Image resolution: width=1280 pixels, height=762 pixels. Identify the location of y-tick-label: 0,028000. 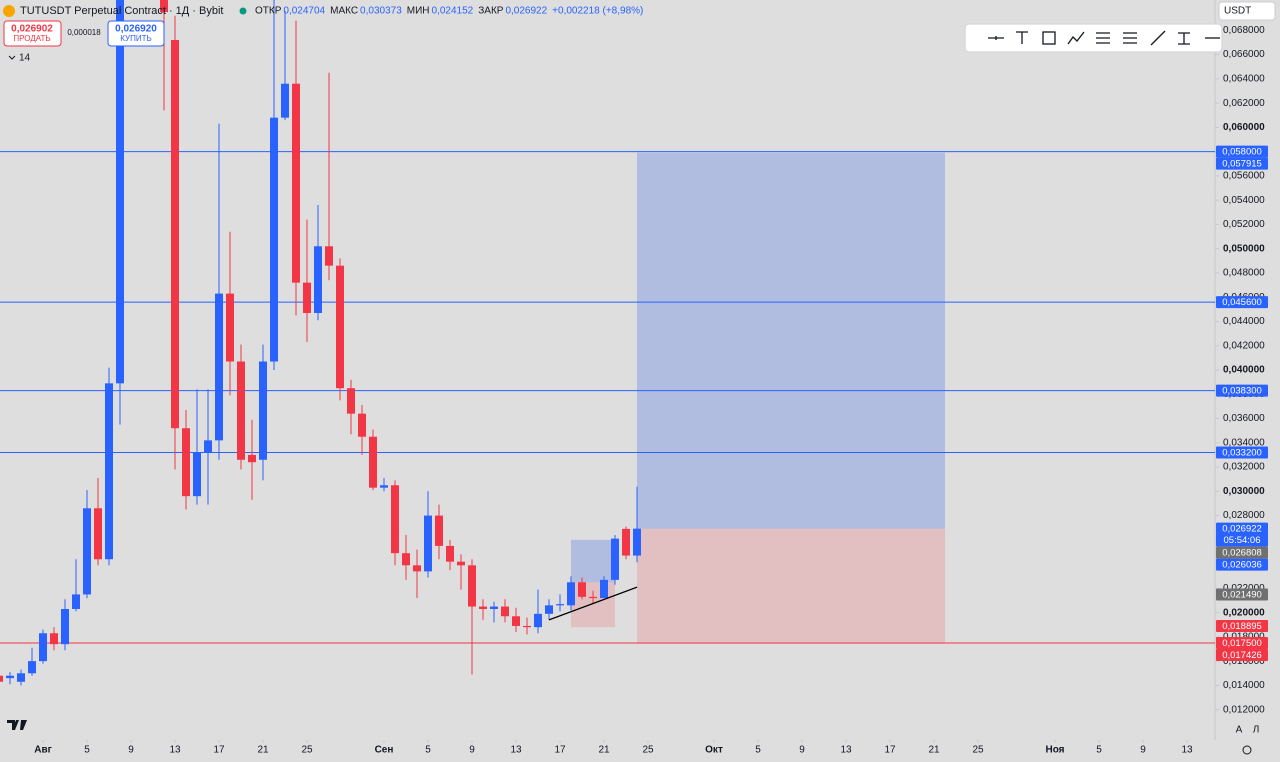
(1244, 515).